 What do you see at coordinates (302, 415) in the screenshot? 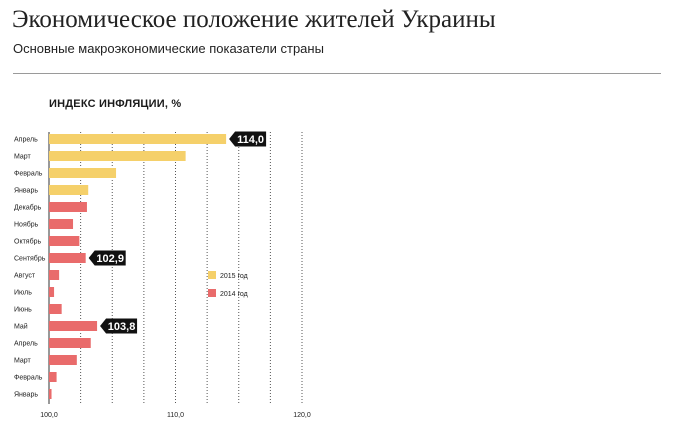
I see `x-tick-label: 120,0` at bounding box center [302, 415].